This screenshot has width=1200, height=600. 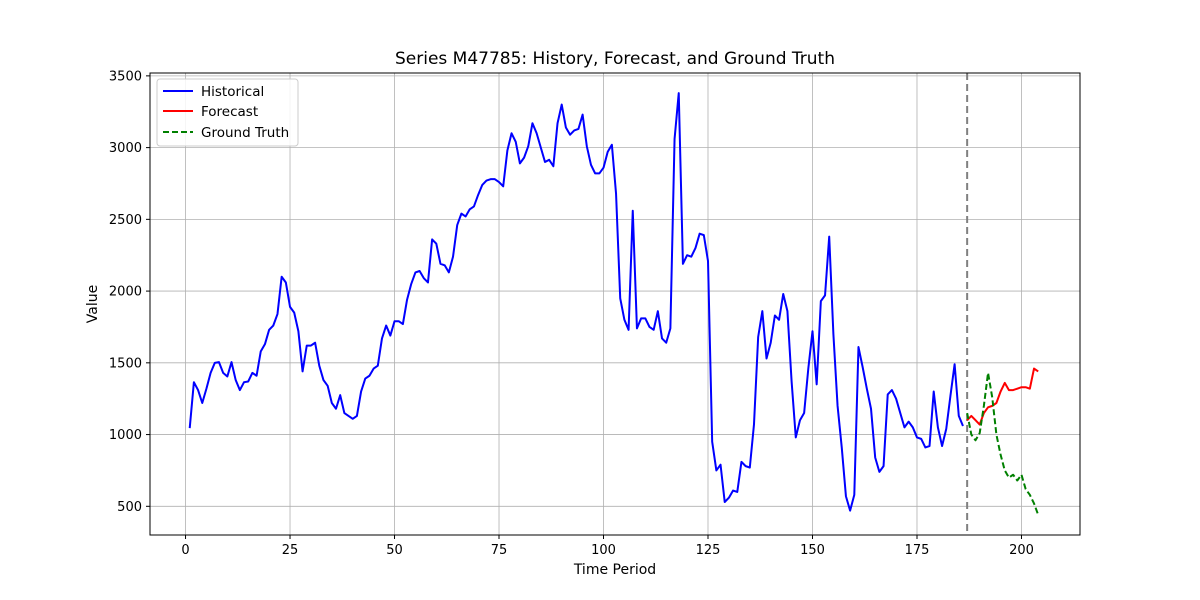 What do you see at coordinates (93, 304) in the screenshot?
I see `y-axis-label: Value` at bounding box center [93, 304].